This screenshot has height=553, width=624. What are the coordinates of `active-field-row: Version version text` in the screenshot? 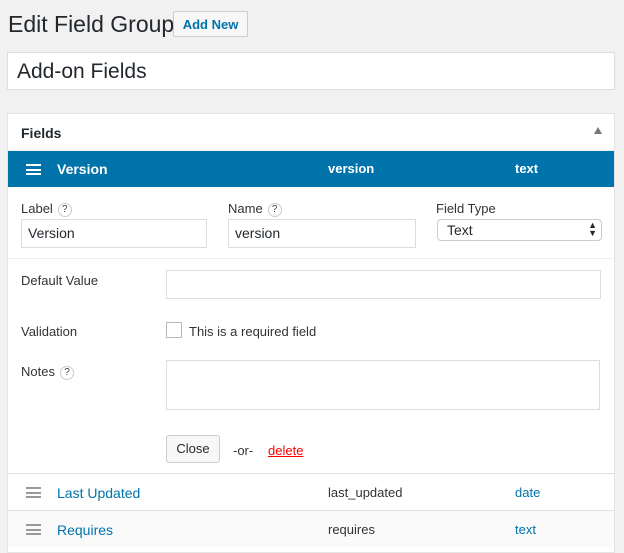 It's located at (311, 169).